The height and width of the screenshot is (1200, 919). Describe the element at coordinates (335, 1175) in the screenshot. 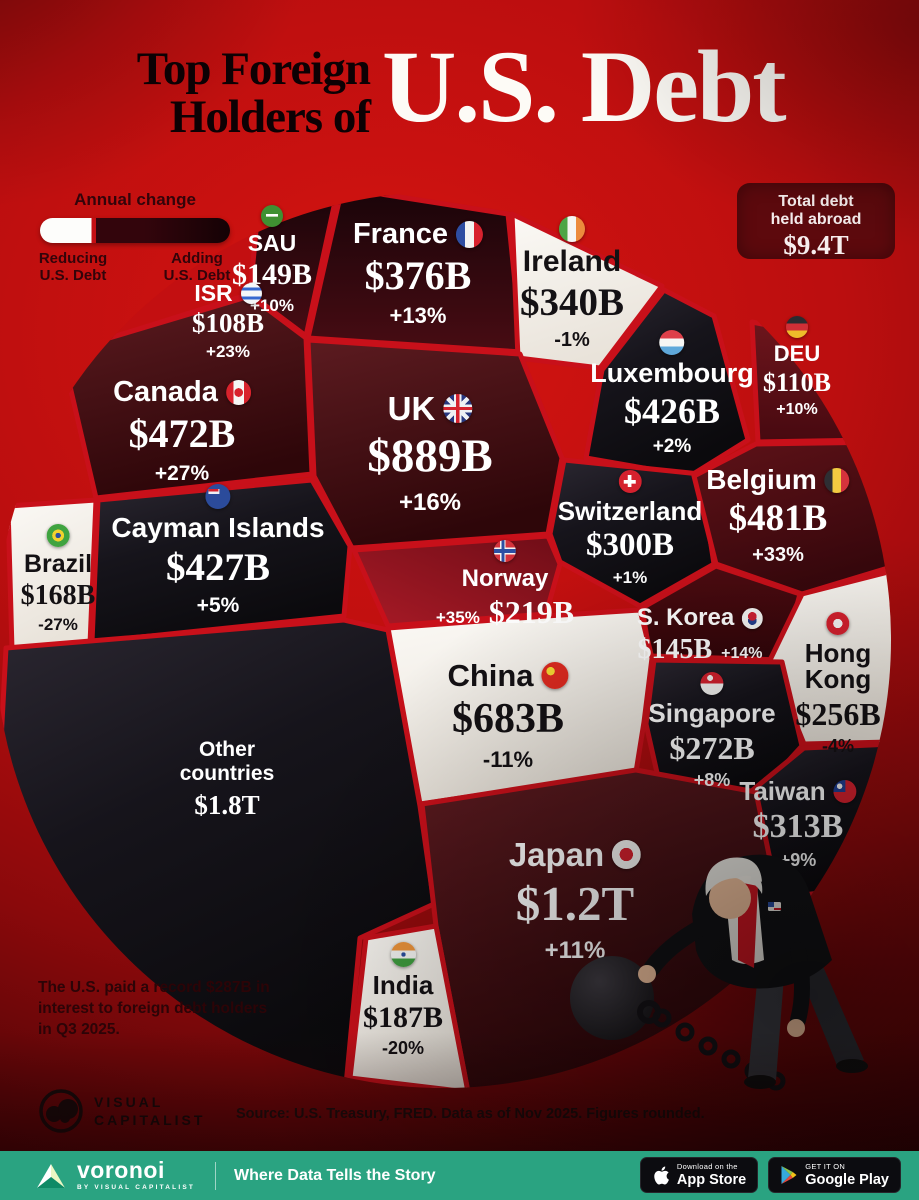

I see `footer-tagline: Where Data Tells the Story` at that location.